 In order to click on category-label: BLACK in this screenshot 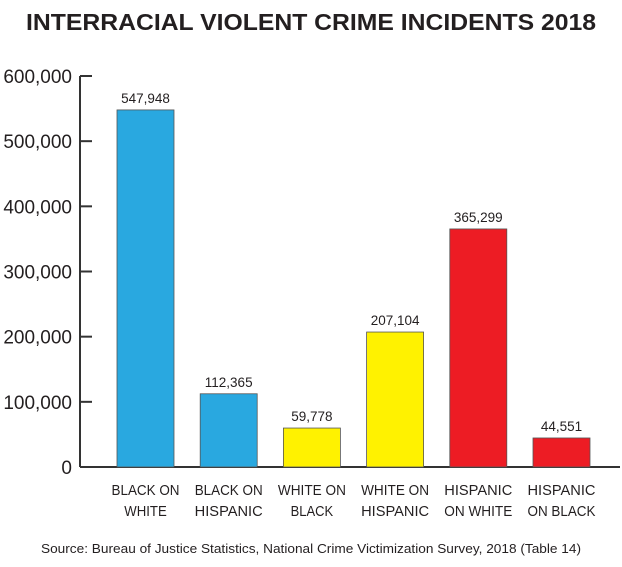, I will do `click(312, 512)`.